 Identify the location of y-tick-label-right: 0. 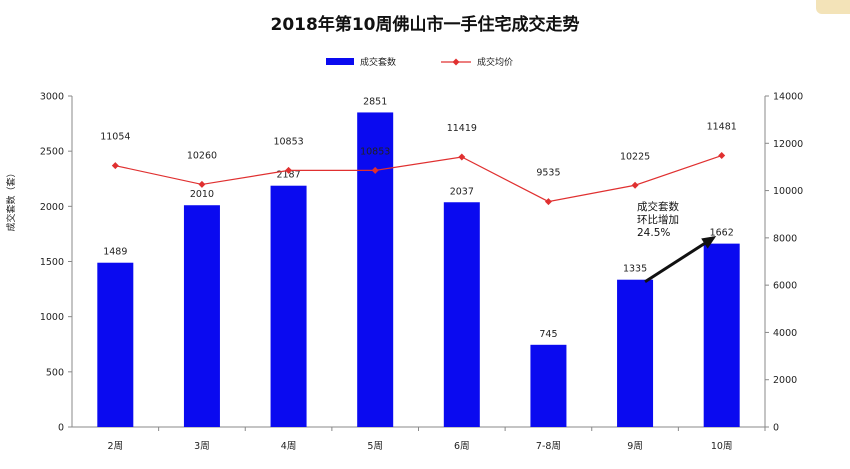
(776, 428).